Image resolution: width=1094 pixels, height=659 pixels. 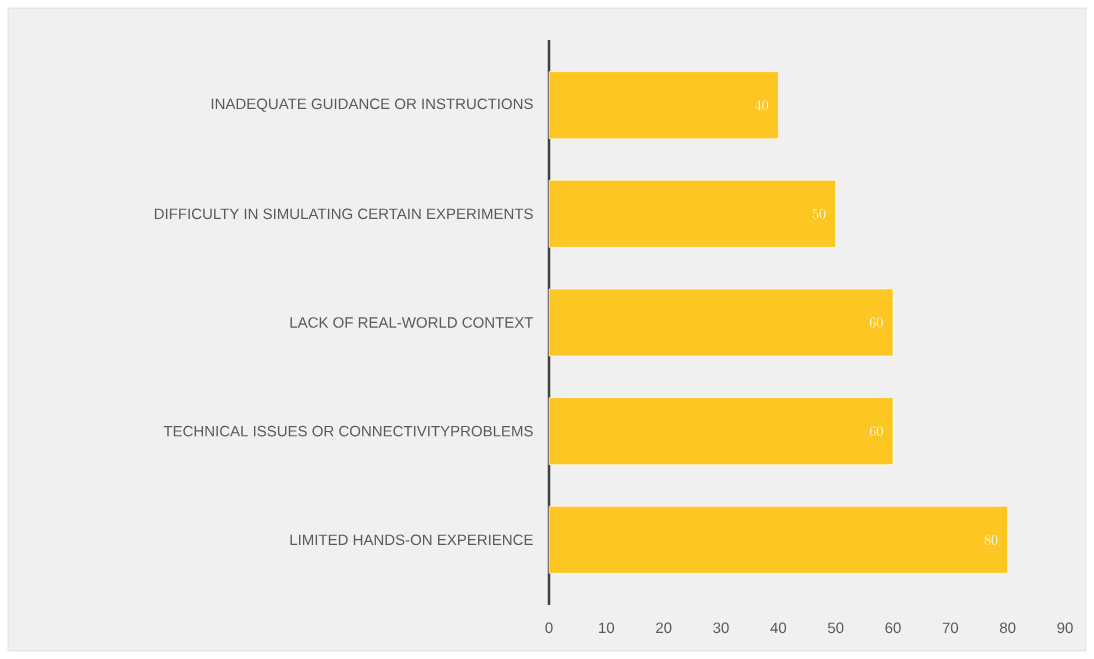 What do you see at coordinates (819, 213) in the screenshot?
I see `data-label: 50` at bounding box center [819, 213].